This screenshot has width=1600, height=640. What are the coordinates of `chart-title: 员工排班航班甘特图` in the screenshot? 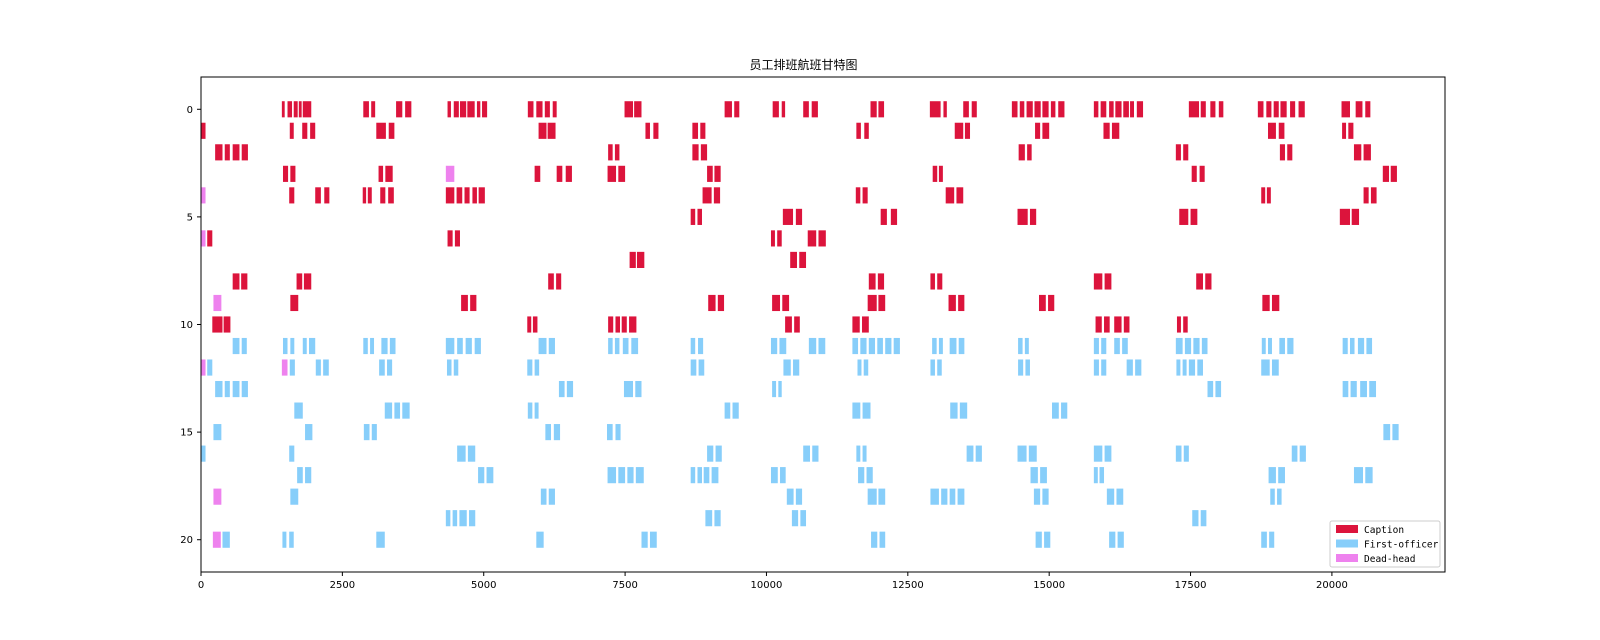 It's located at (803, 64).